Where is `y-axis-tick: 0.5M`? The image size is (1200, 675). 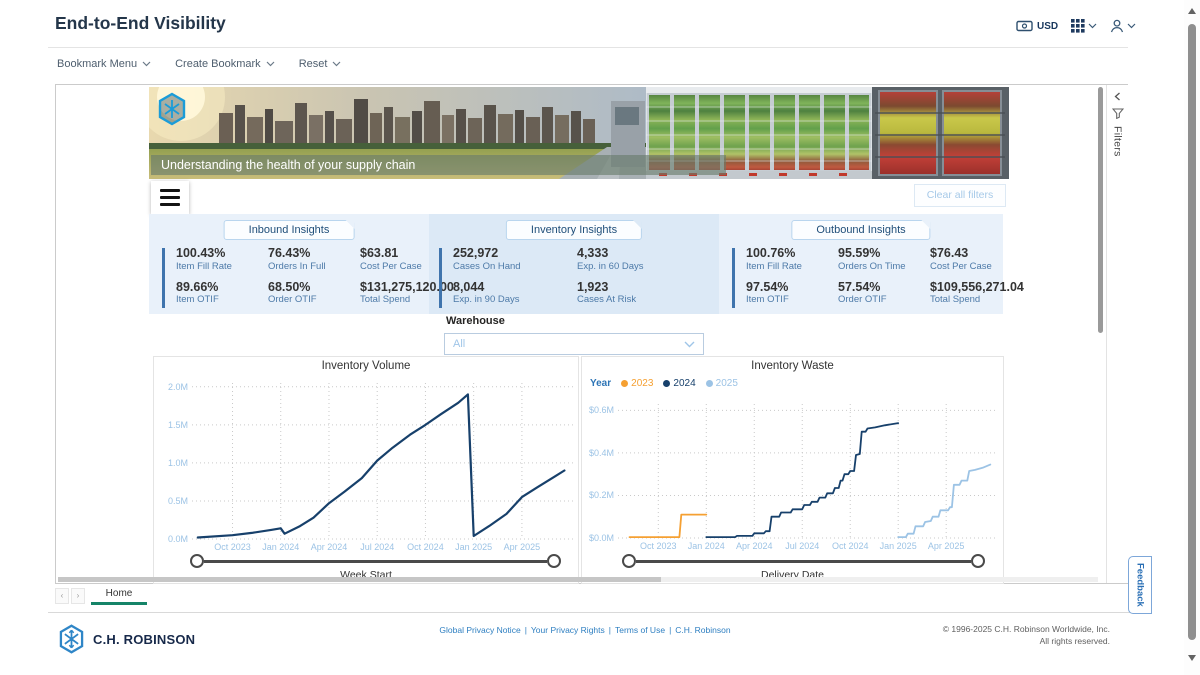 y-axis-tick: 0.5M is located at coordinates (177, 500).